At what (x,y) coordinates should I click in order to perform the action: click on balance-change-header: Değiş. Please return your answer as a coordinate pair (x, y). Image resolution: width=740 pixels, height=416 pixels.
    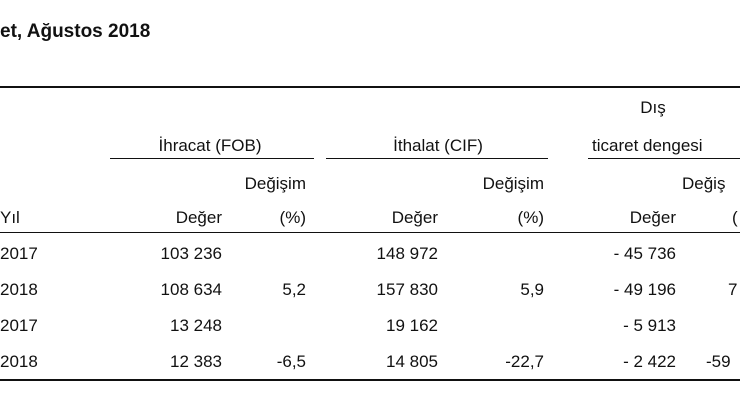
    Looking at the image, I should click on (704, 183).